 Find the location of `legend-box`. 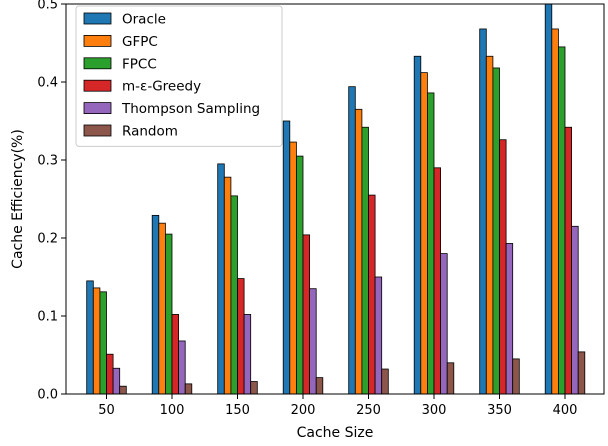

legend-box is located at coordinates (179, 76).